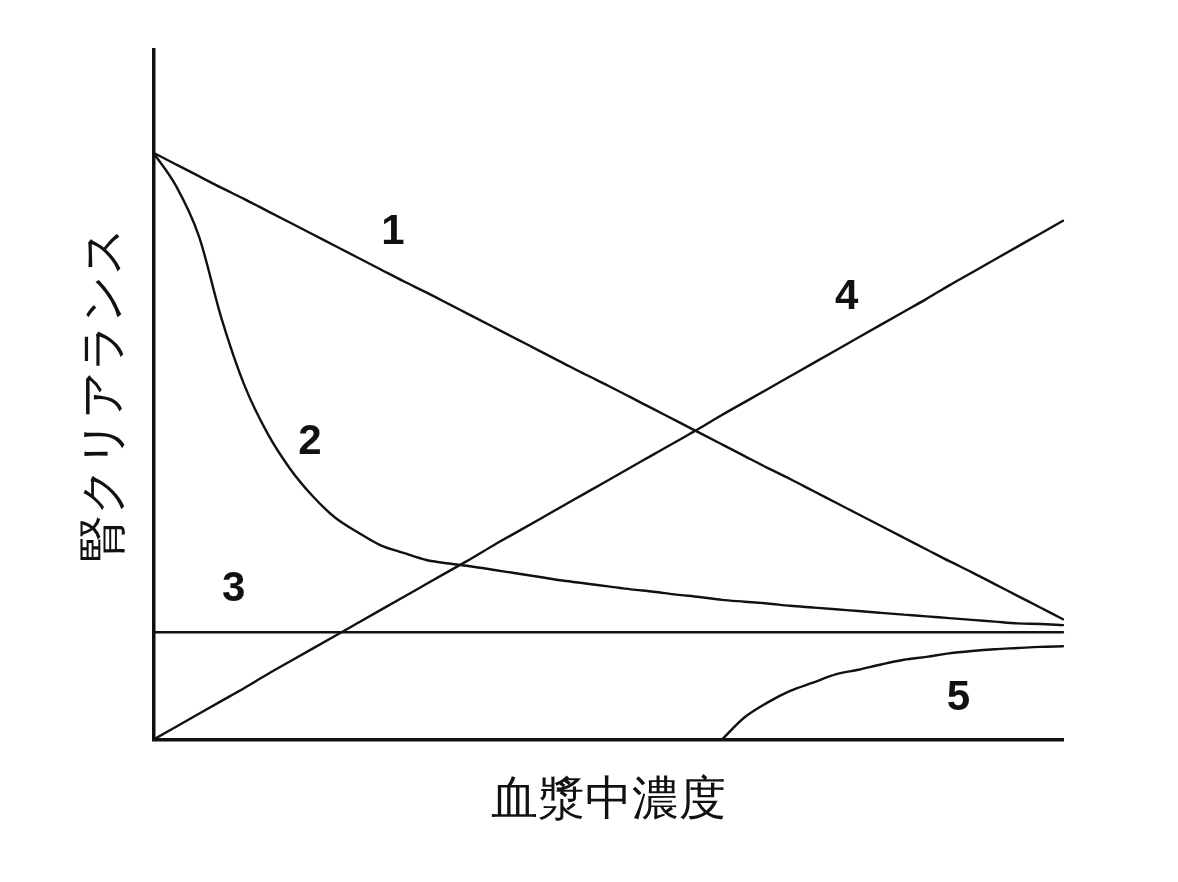  What do you see at coordinates (101, 395) in the screenshot?
I see `y-axis-title: 腎クリアランス` at bounding box center [101, 395].